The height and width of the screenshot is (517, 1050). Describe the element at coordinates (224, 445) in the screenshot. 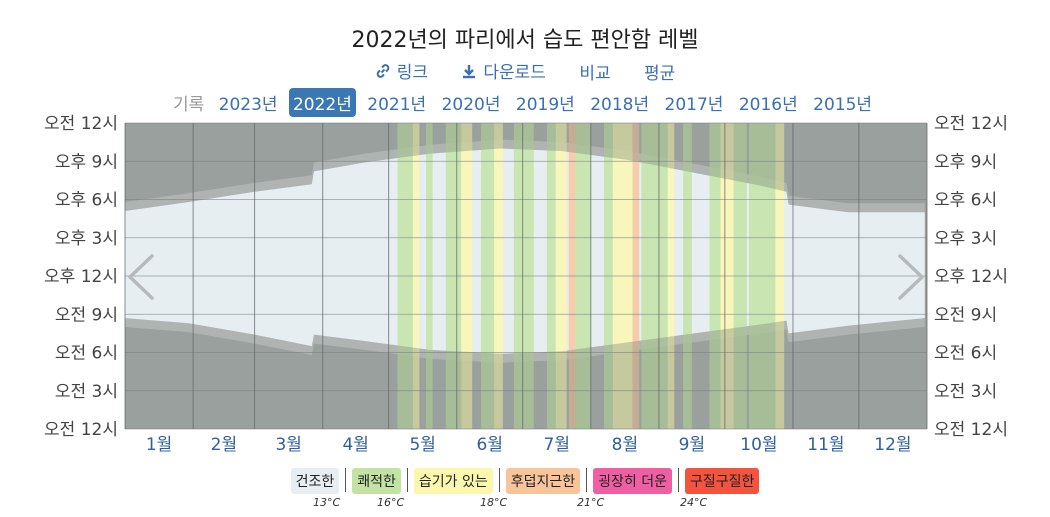

I see `x-tick-month: 2월` at that location.